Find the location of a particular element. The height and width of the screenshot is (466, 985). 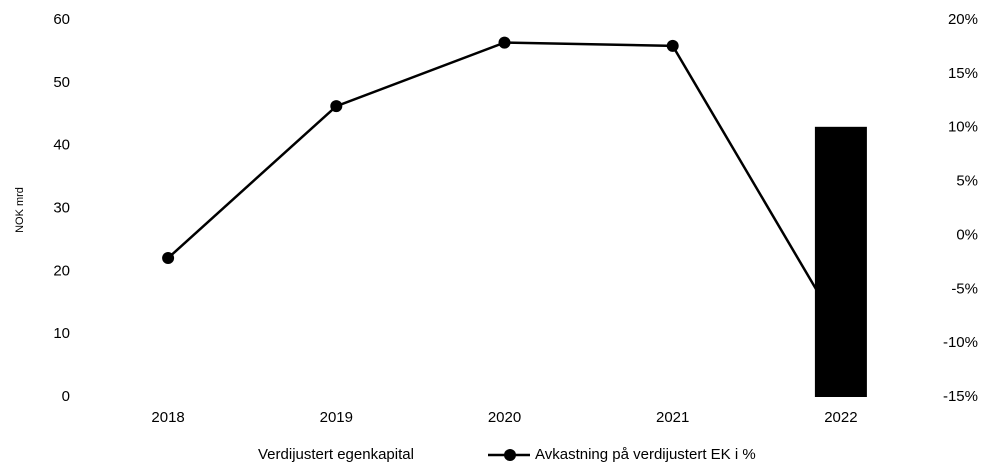

x-tick-label: 2018 is located at coordinates (167, 417).